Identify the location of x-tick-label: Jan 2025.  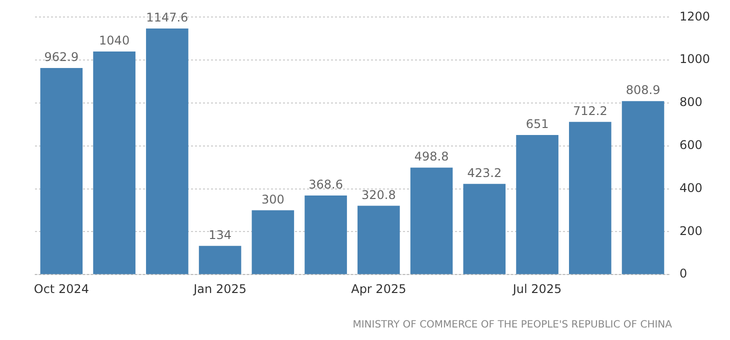
(219, 289).